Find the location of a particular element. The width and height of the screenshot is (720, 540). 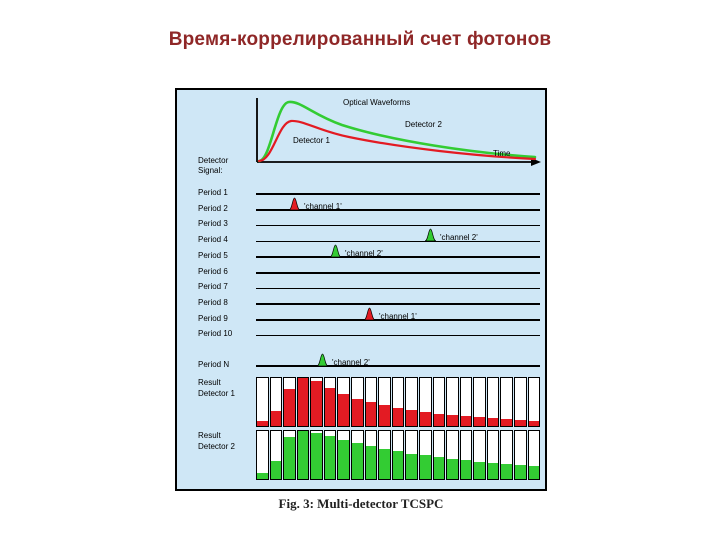

period-row: Period 6 is located at coordinates (361, 268).